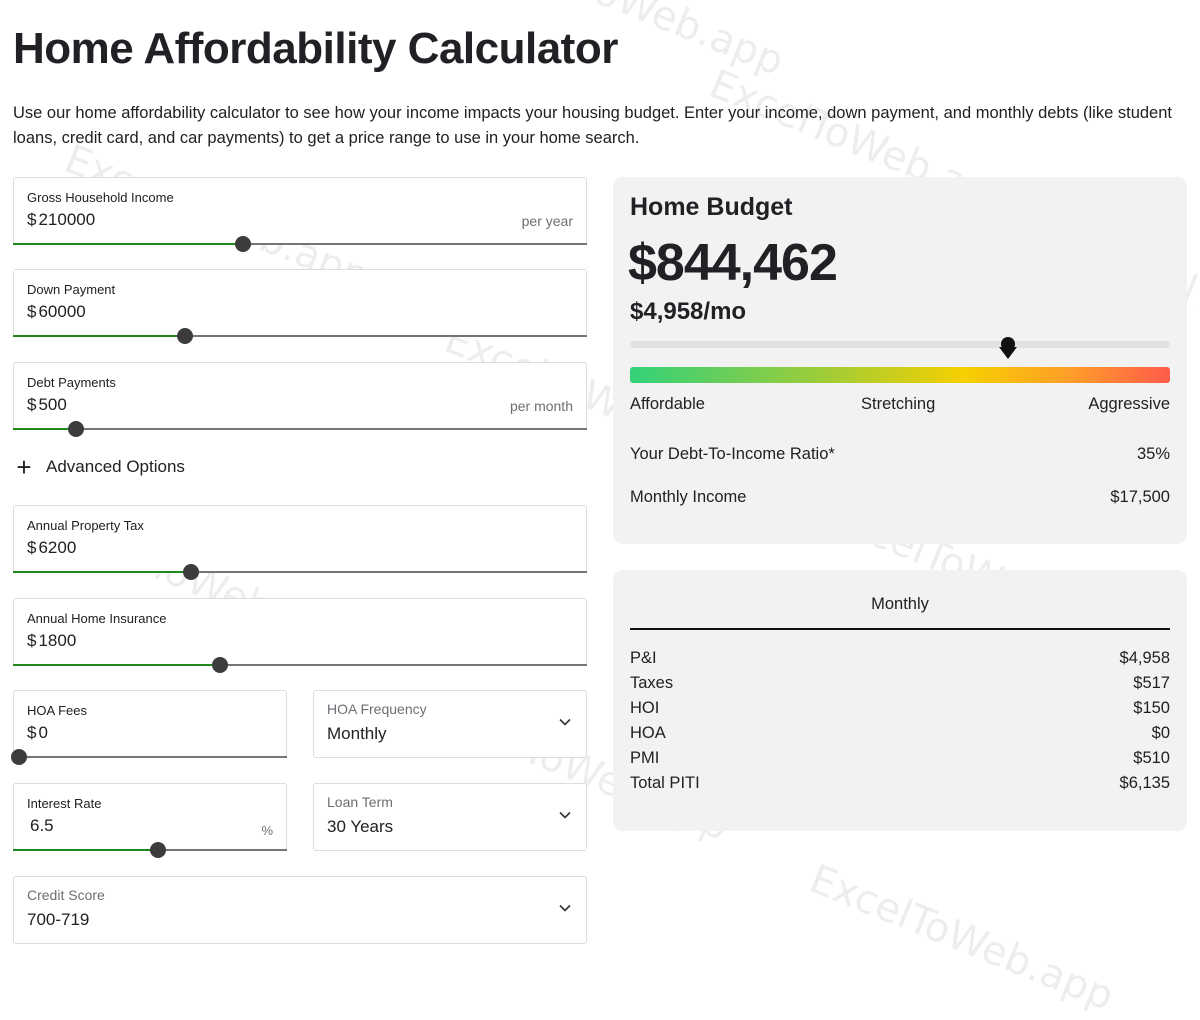 The width and height of the screenshot is (1200, 1020). I want to click on down-payment-slider, so click(300, 336).